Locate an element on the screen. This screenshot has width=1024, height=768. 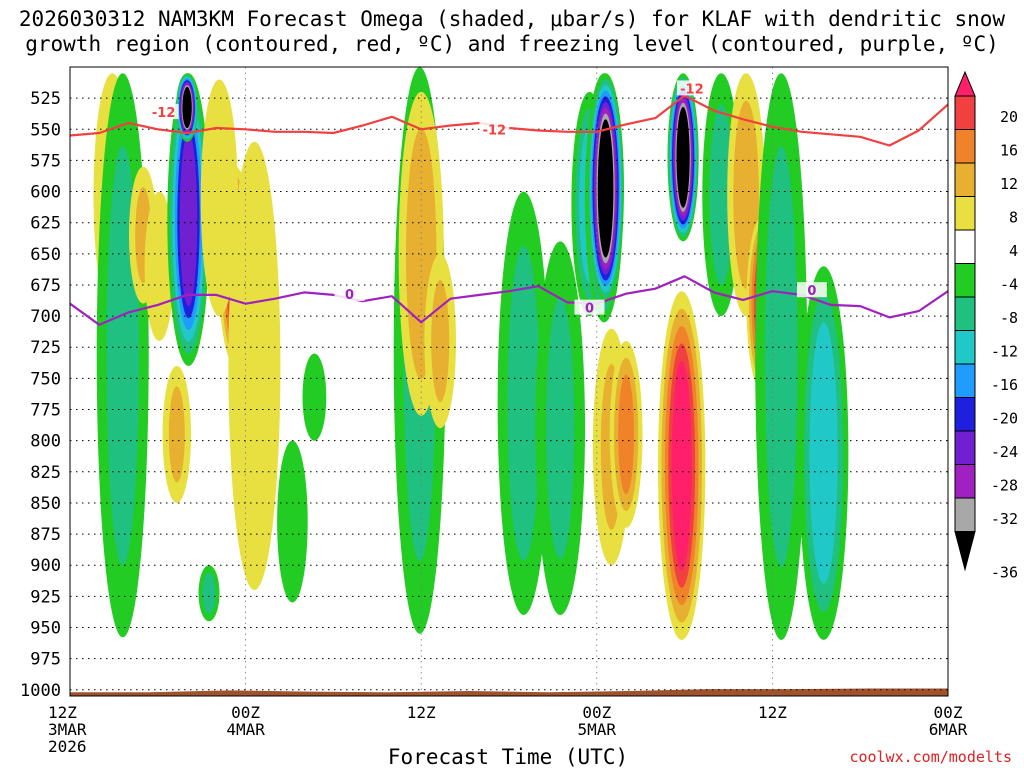
y-tick-label: 1000 is located at coordinates (40, 691).